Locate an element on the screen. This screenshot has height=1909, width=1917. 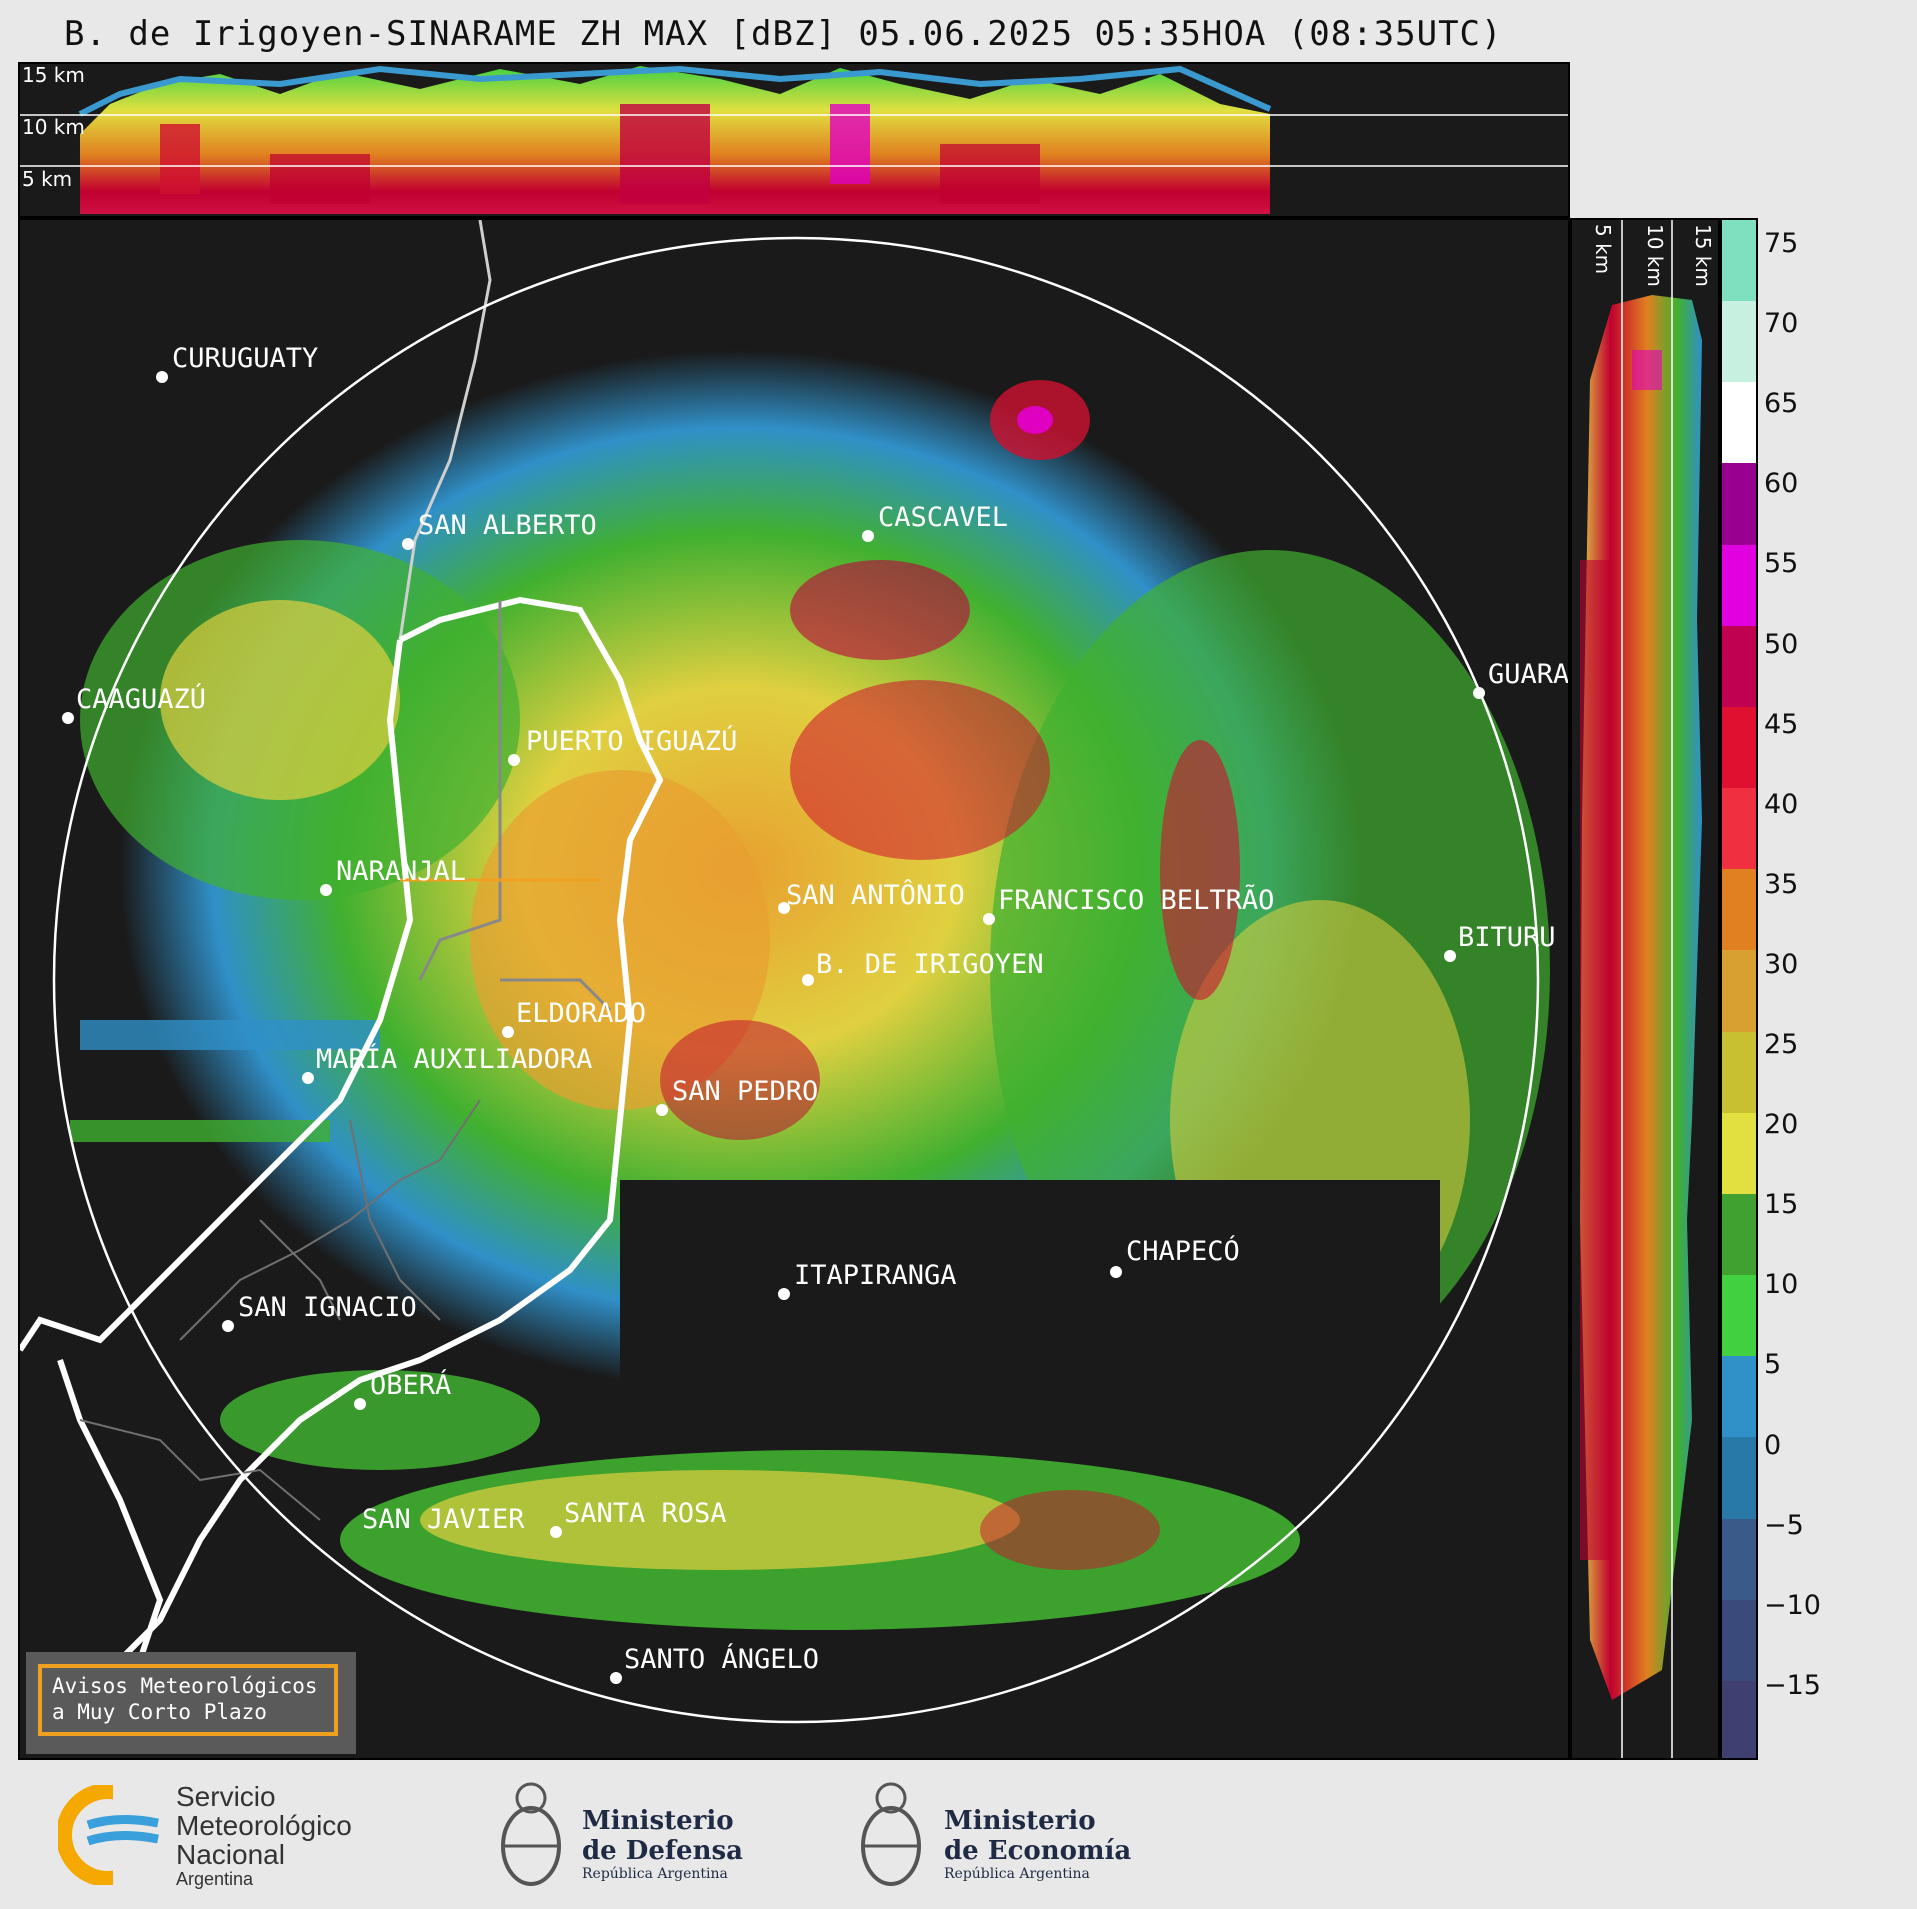
city-label-naranjal: NARANJAL is located at coordinates (401, 871).